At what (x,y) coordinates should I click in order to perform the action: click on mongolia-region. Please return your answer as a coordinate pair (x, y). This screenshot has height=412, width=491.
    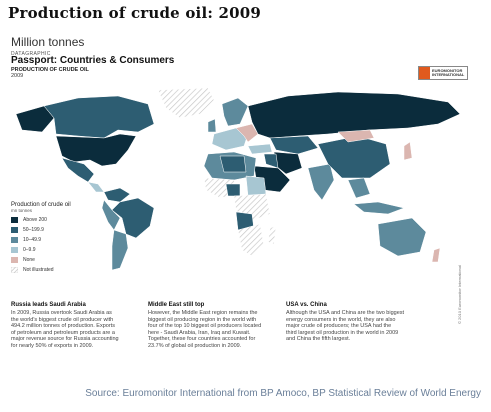
    Looking at the image, I should click on (356, 136).